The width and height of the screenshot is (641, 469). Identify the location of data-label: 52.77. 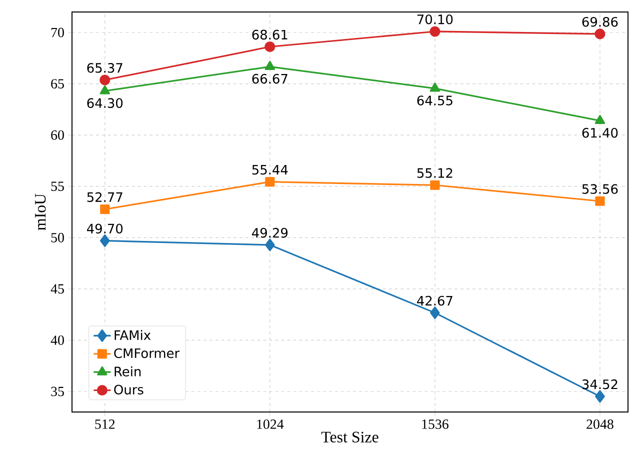
(104, 197).